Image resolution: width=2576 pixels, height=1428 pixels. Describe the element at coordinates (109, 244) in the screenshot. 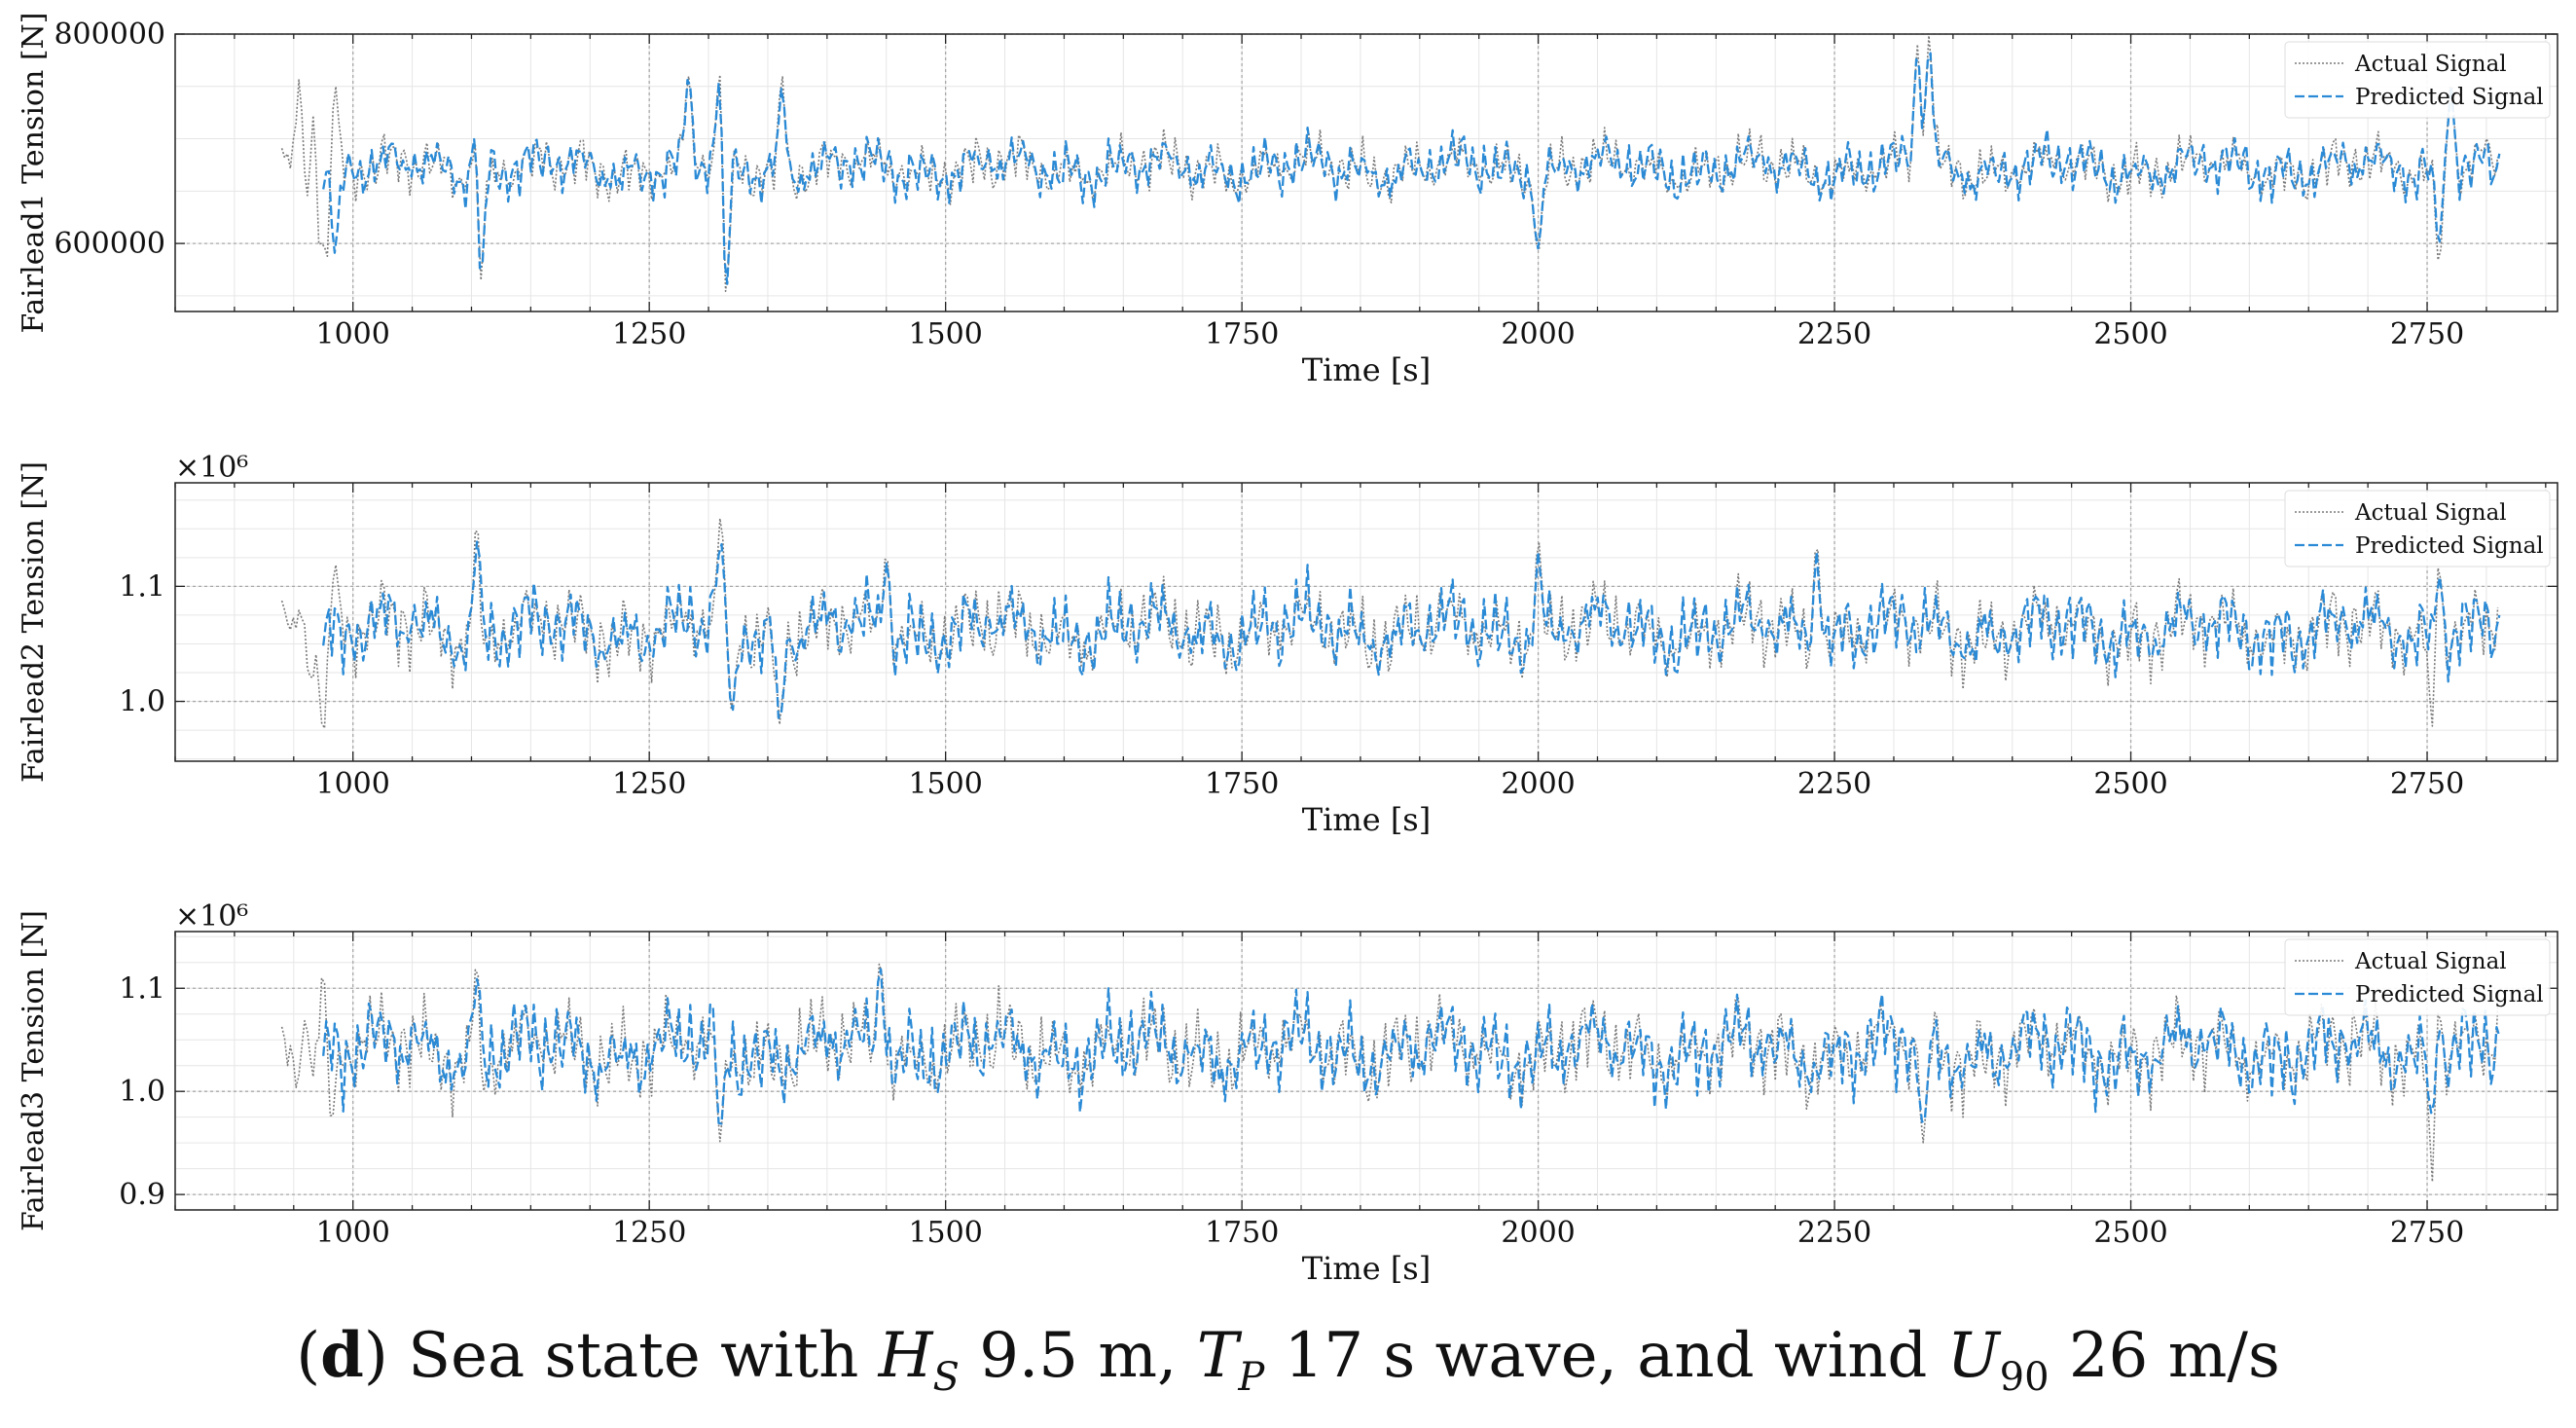

I see `y-tick-label: 600000` at that location.